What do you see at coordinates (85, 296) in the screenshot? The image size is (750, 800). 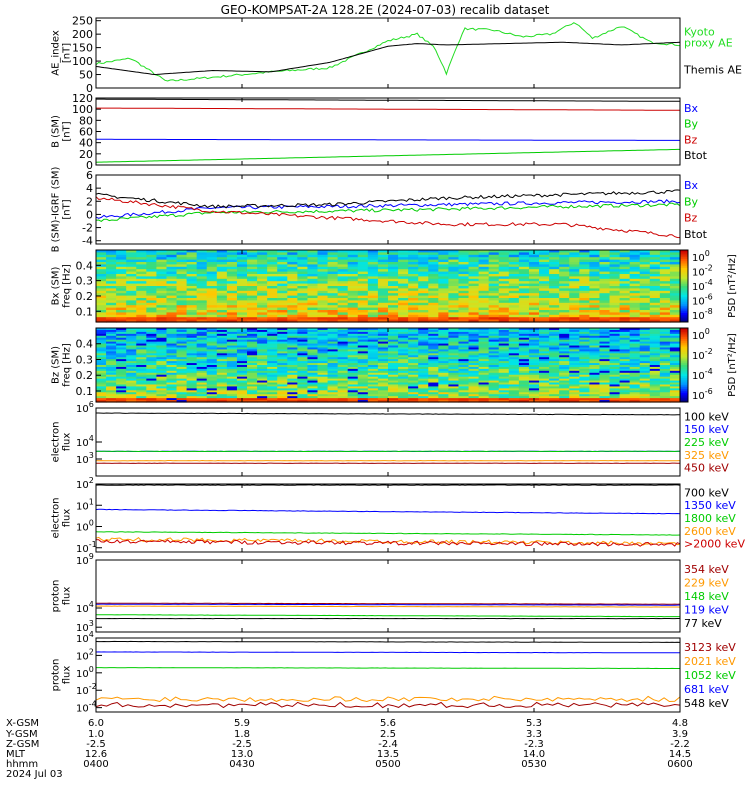 I see `ytick-bxspec: 0.2` at bounding box center [85, 296].